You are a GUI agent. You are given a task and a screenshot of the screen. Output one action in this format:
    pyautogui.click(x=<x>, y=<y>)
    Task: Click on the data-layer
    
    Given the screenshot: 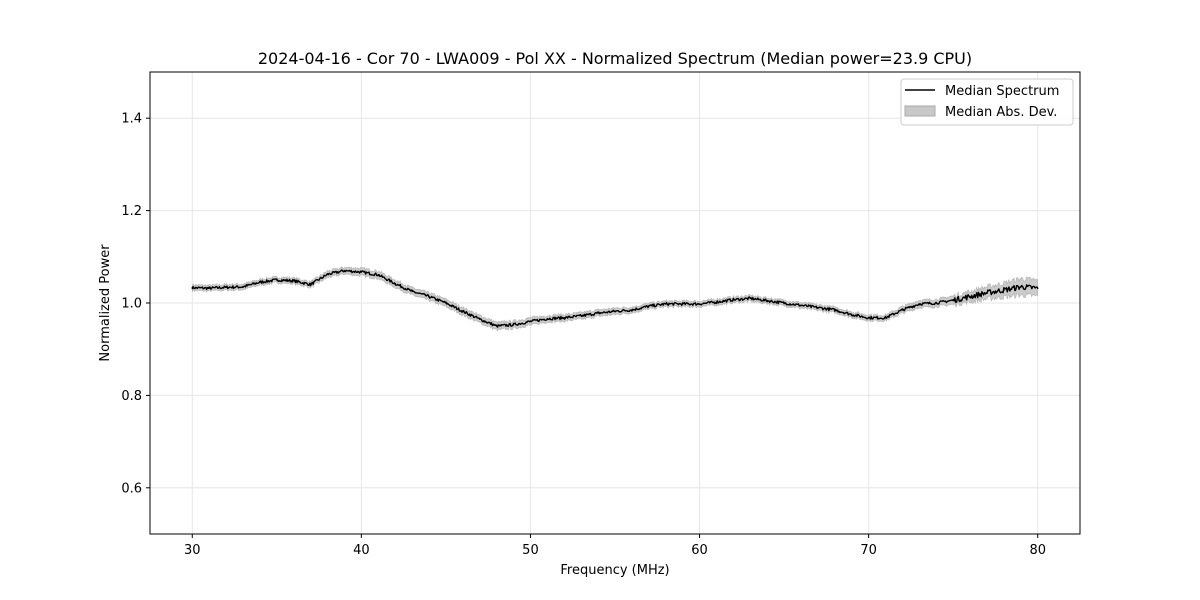 What is the action you would take?
    pyautogui.click(x=615, y=299)
    